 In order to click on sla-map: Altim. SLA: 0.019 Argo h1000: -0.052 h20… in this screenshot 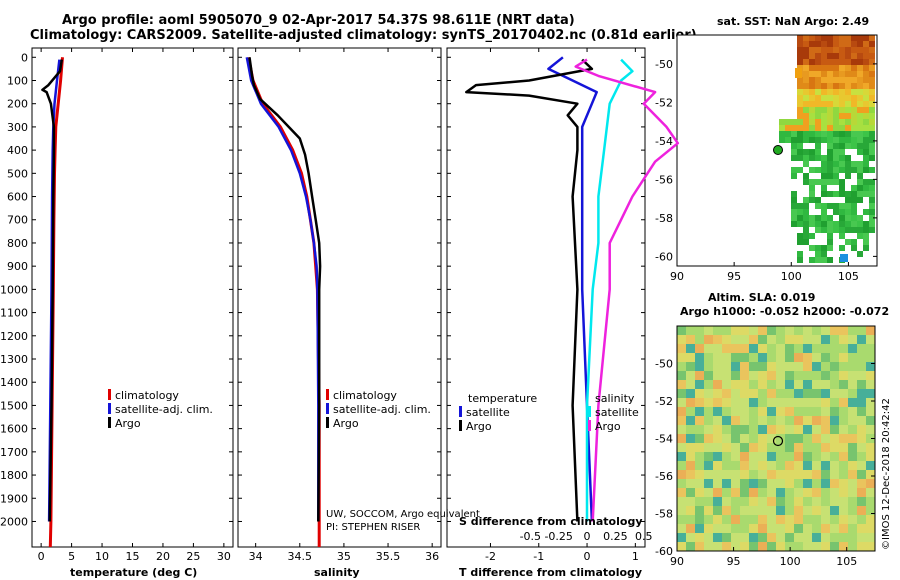, I will do `click(773, 429)`.